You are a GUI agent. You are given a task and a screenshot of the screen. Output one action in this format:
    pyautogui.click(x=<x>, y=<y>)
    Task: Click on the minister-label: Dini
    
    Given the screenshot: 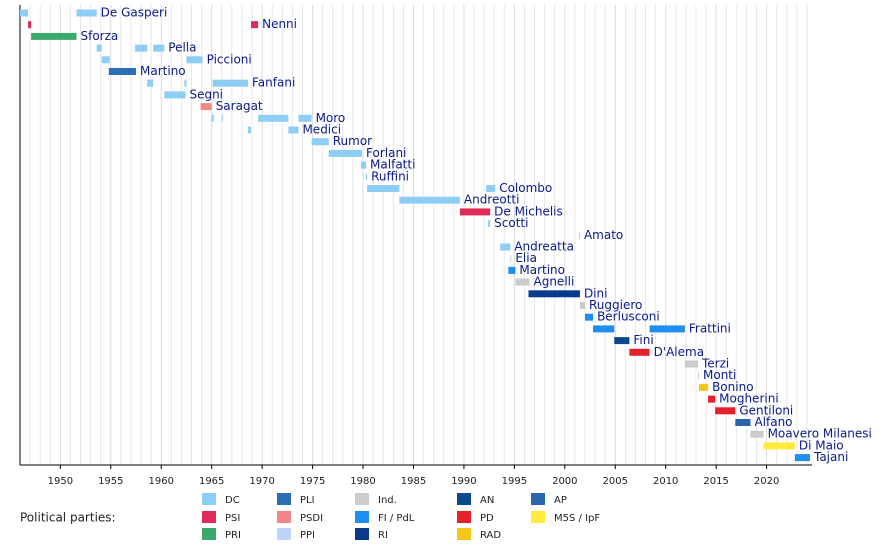 What is the action you would take?
    pyautogui.click(x=596, y=293)
    